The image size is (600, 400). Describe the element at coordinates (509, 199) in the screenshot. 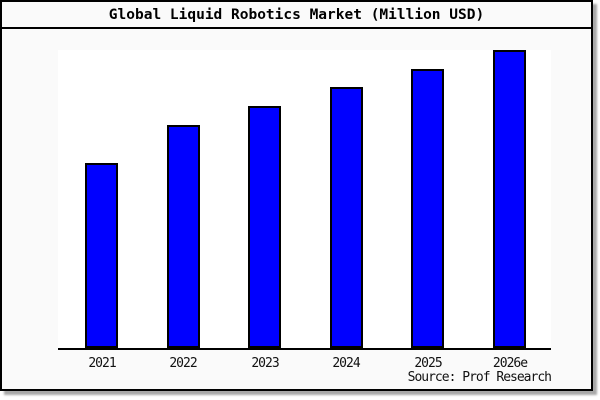

I see `bar-2026e` at that location.